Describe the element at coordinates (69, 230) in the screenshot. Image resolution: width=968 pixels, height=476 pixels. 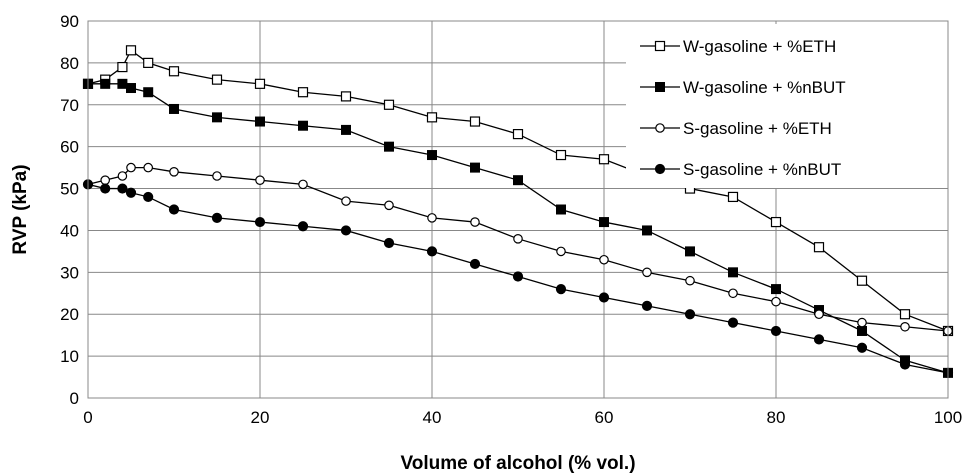
I see `y-tick-label: 40` at that location.